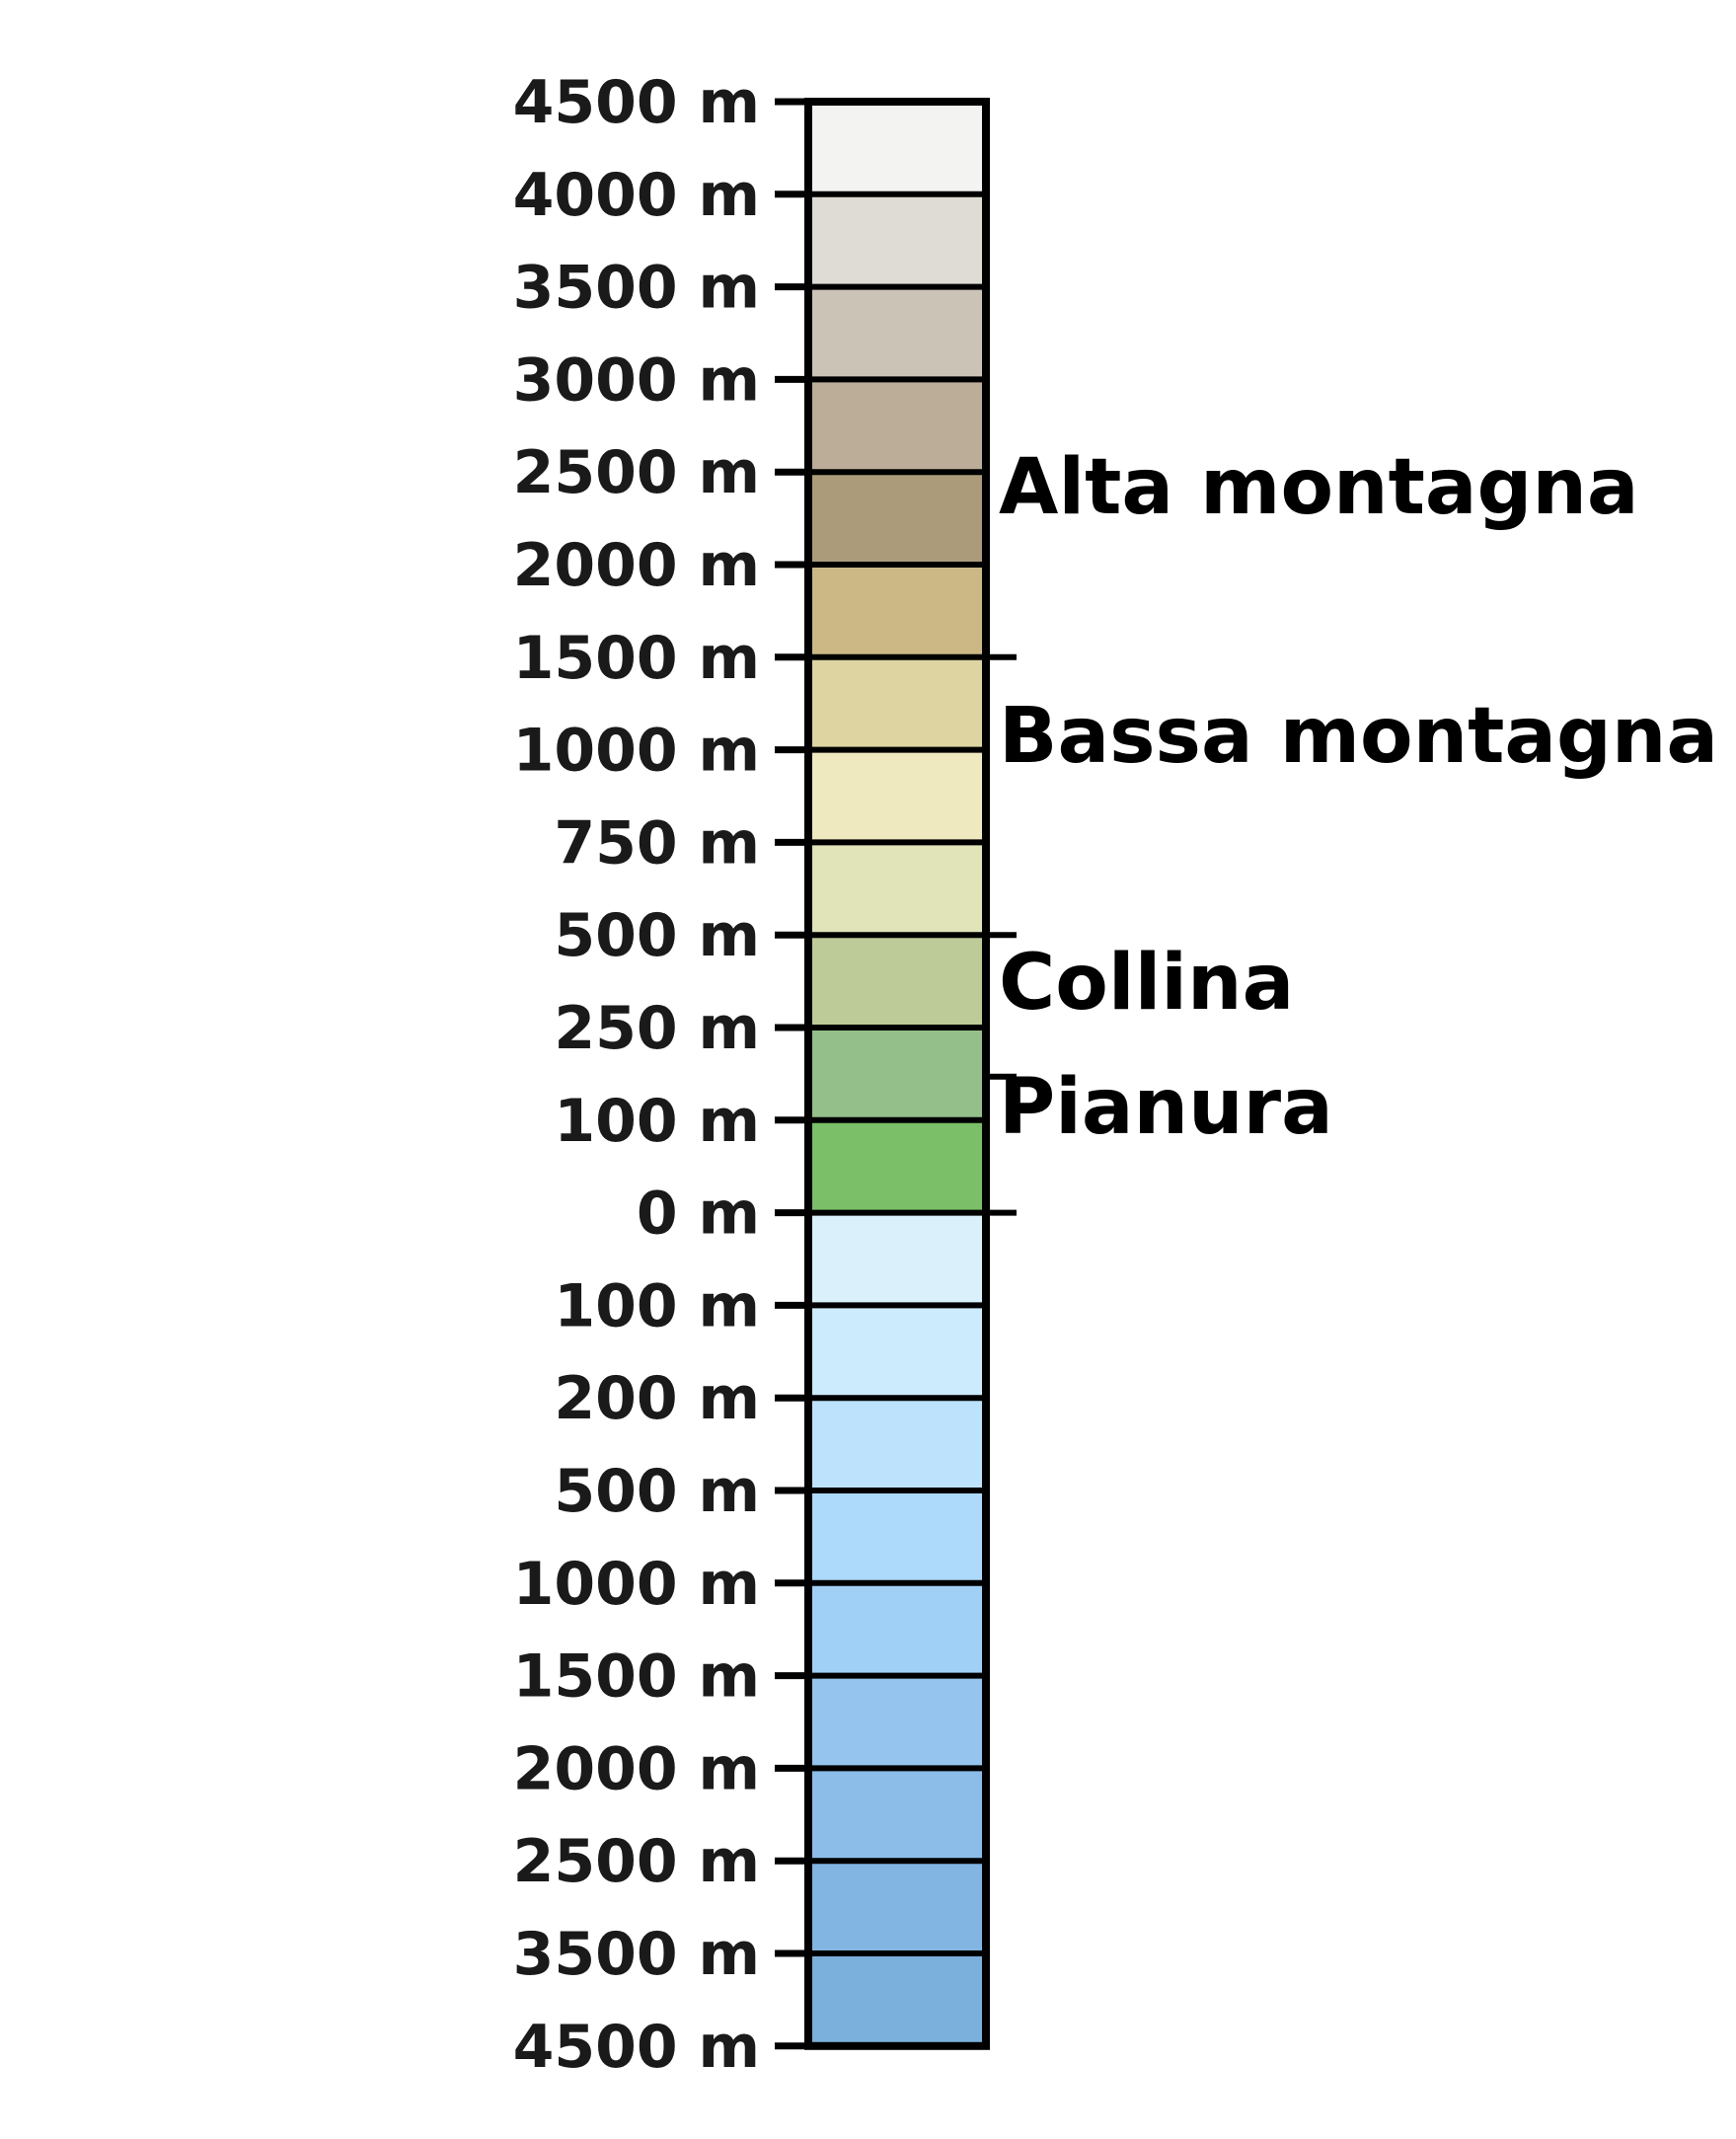 This screenshot has width=1736, height=2139. I want to click on tick-marks, so click(792, 1074).